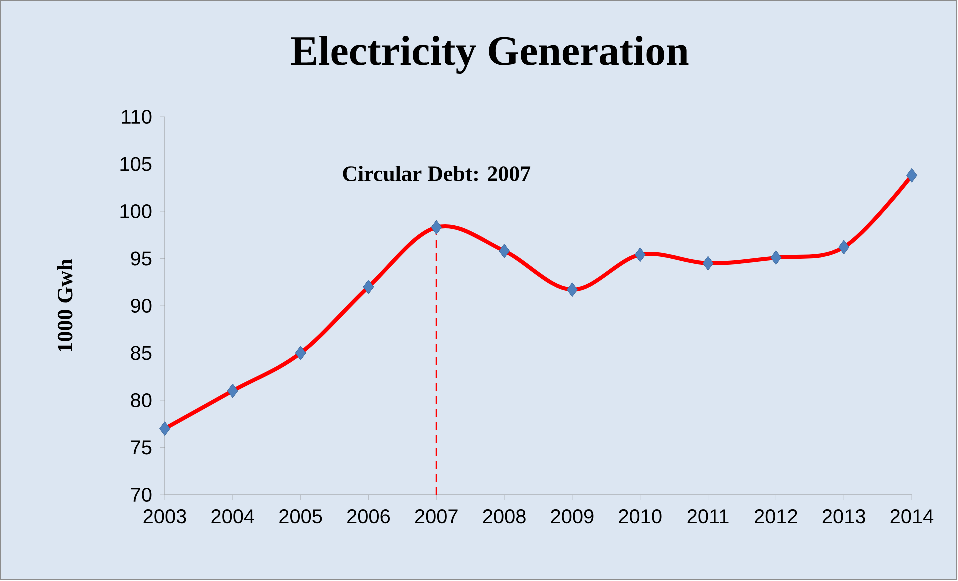  Describe the element at coordinates (776, 517) in the screenshot. I see `x-tick-label: 2012` at that location.